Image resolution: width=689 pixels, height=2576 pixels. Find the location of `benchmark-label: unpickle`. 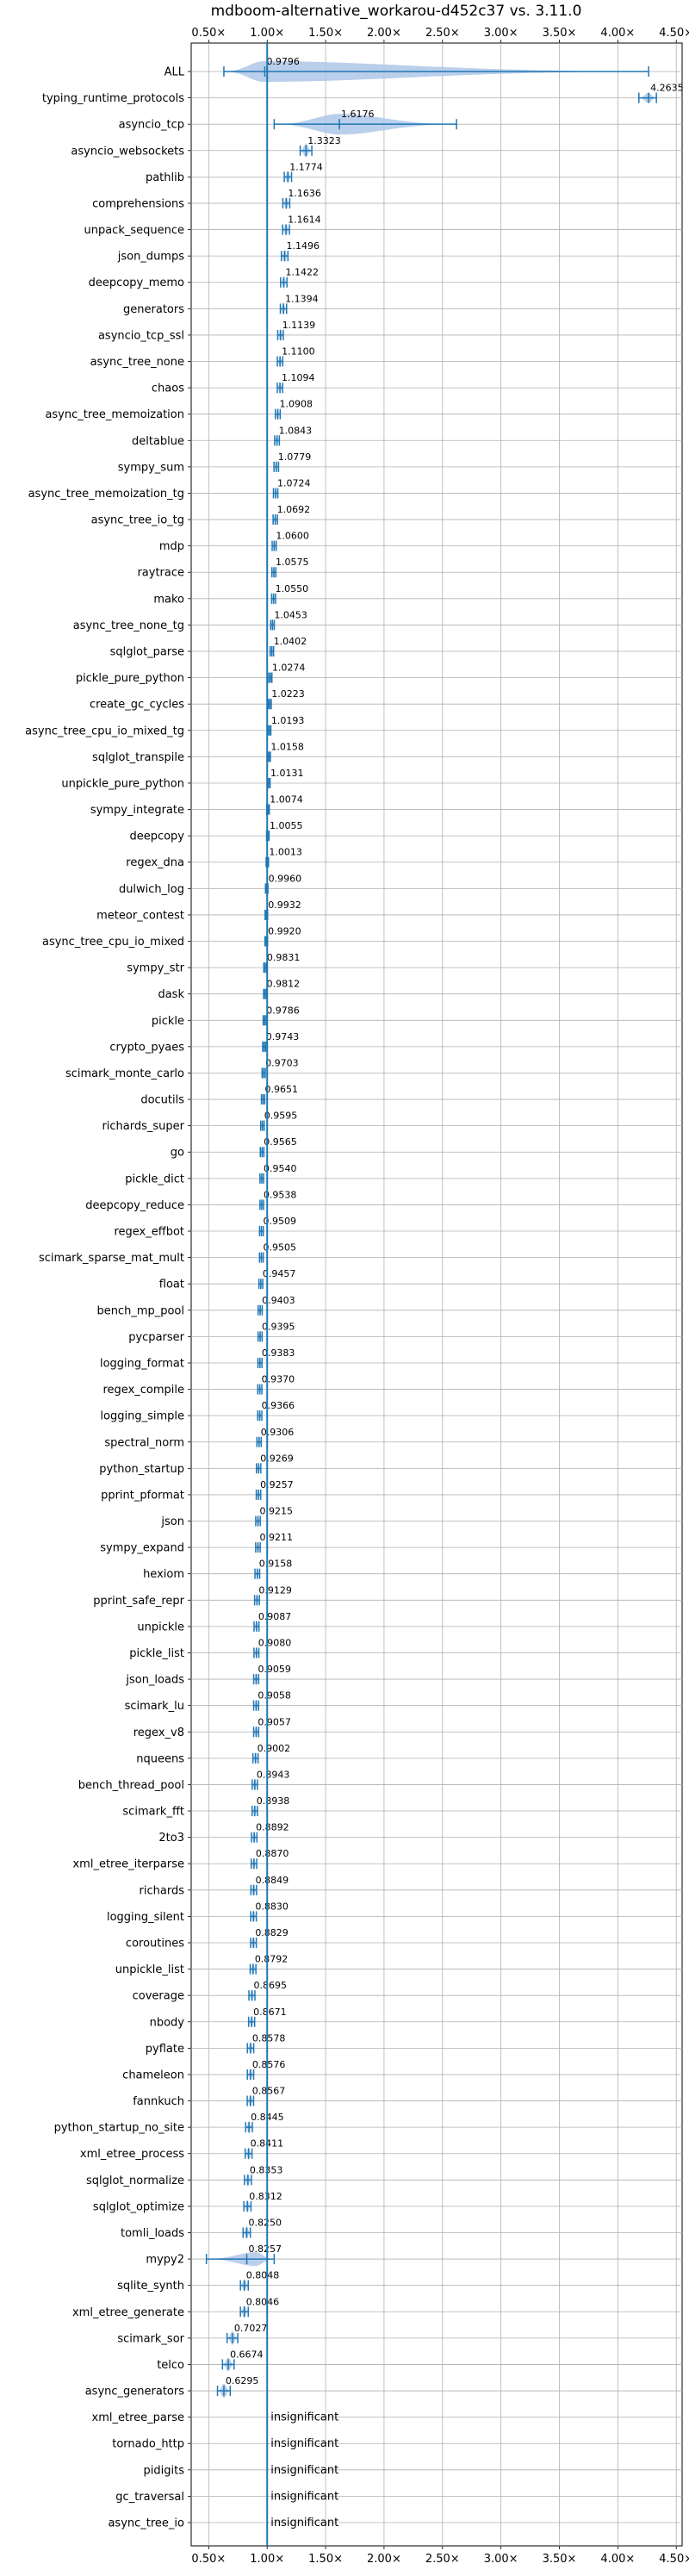

benchmark-label: unpickle is located at coordinates (160, 1627).